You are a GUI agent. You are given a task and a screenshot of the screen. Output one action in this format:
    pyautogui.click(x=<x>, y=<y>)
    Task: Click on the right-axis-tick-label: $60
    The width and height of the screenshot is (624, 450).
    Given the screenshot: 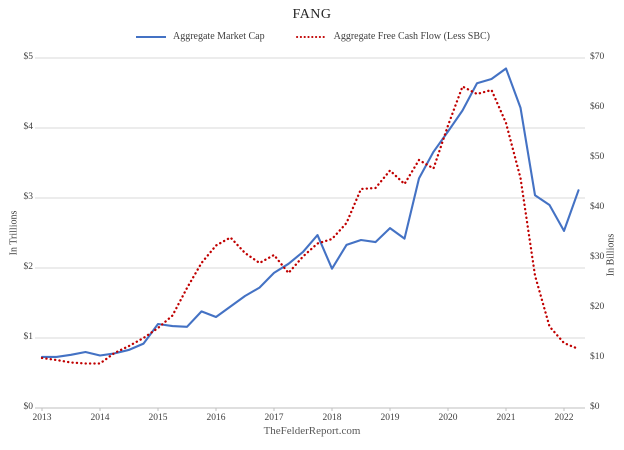 What is the action you would take?
    pyautogui.click(x=597, y=107)
    